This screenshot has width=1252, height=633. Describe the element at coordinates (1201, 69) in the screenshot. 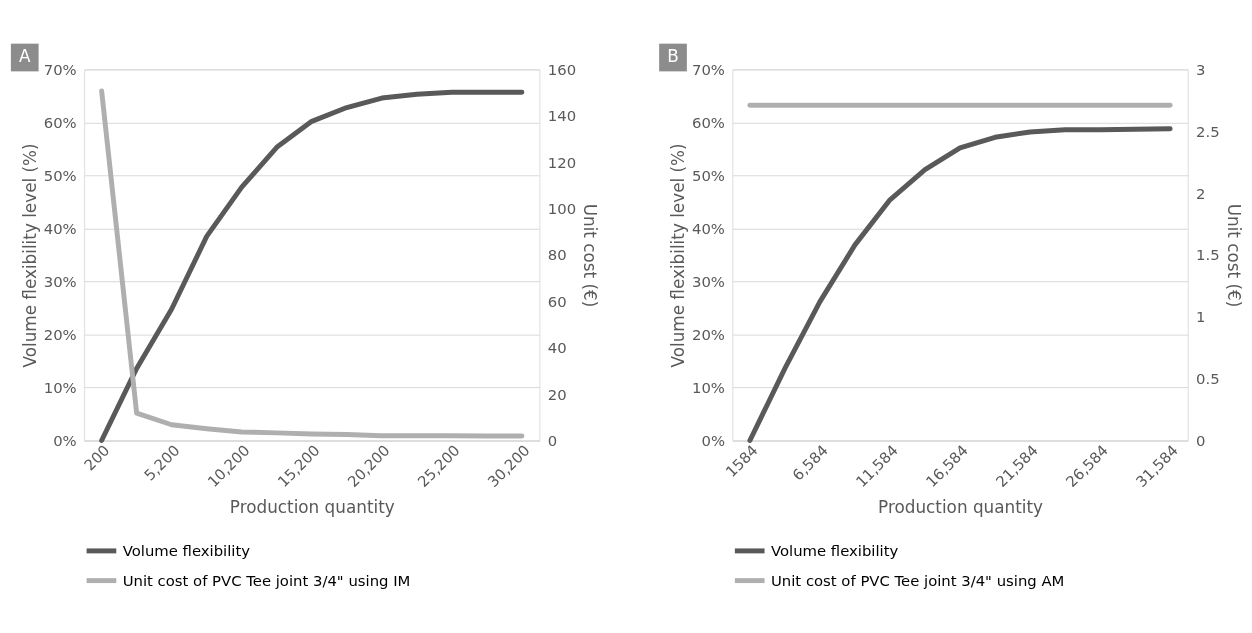

I see `y2-tick-label: 3` at that location.